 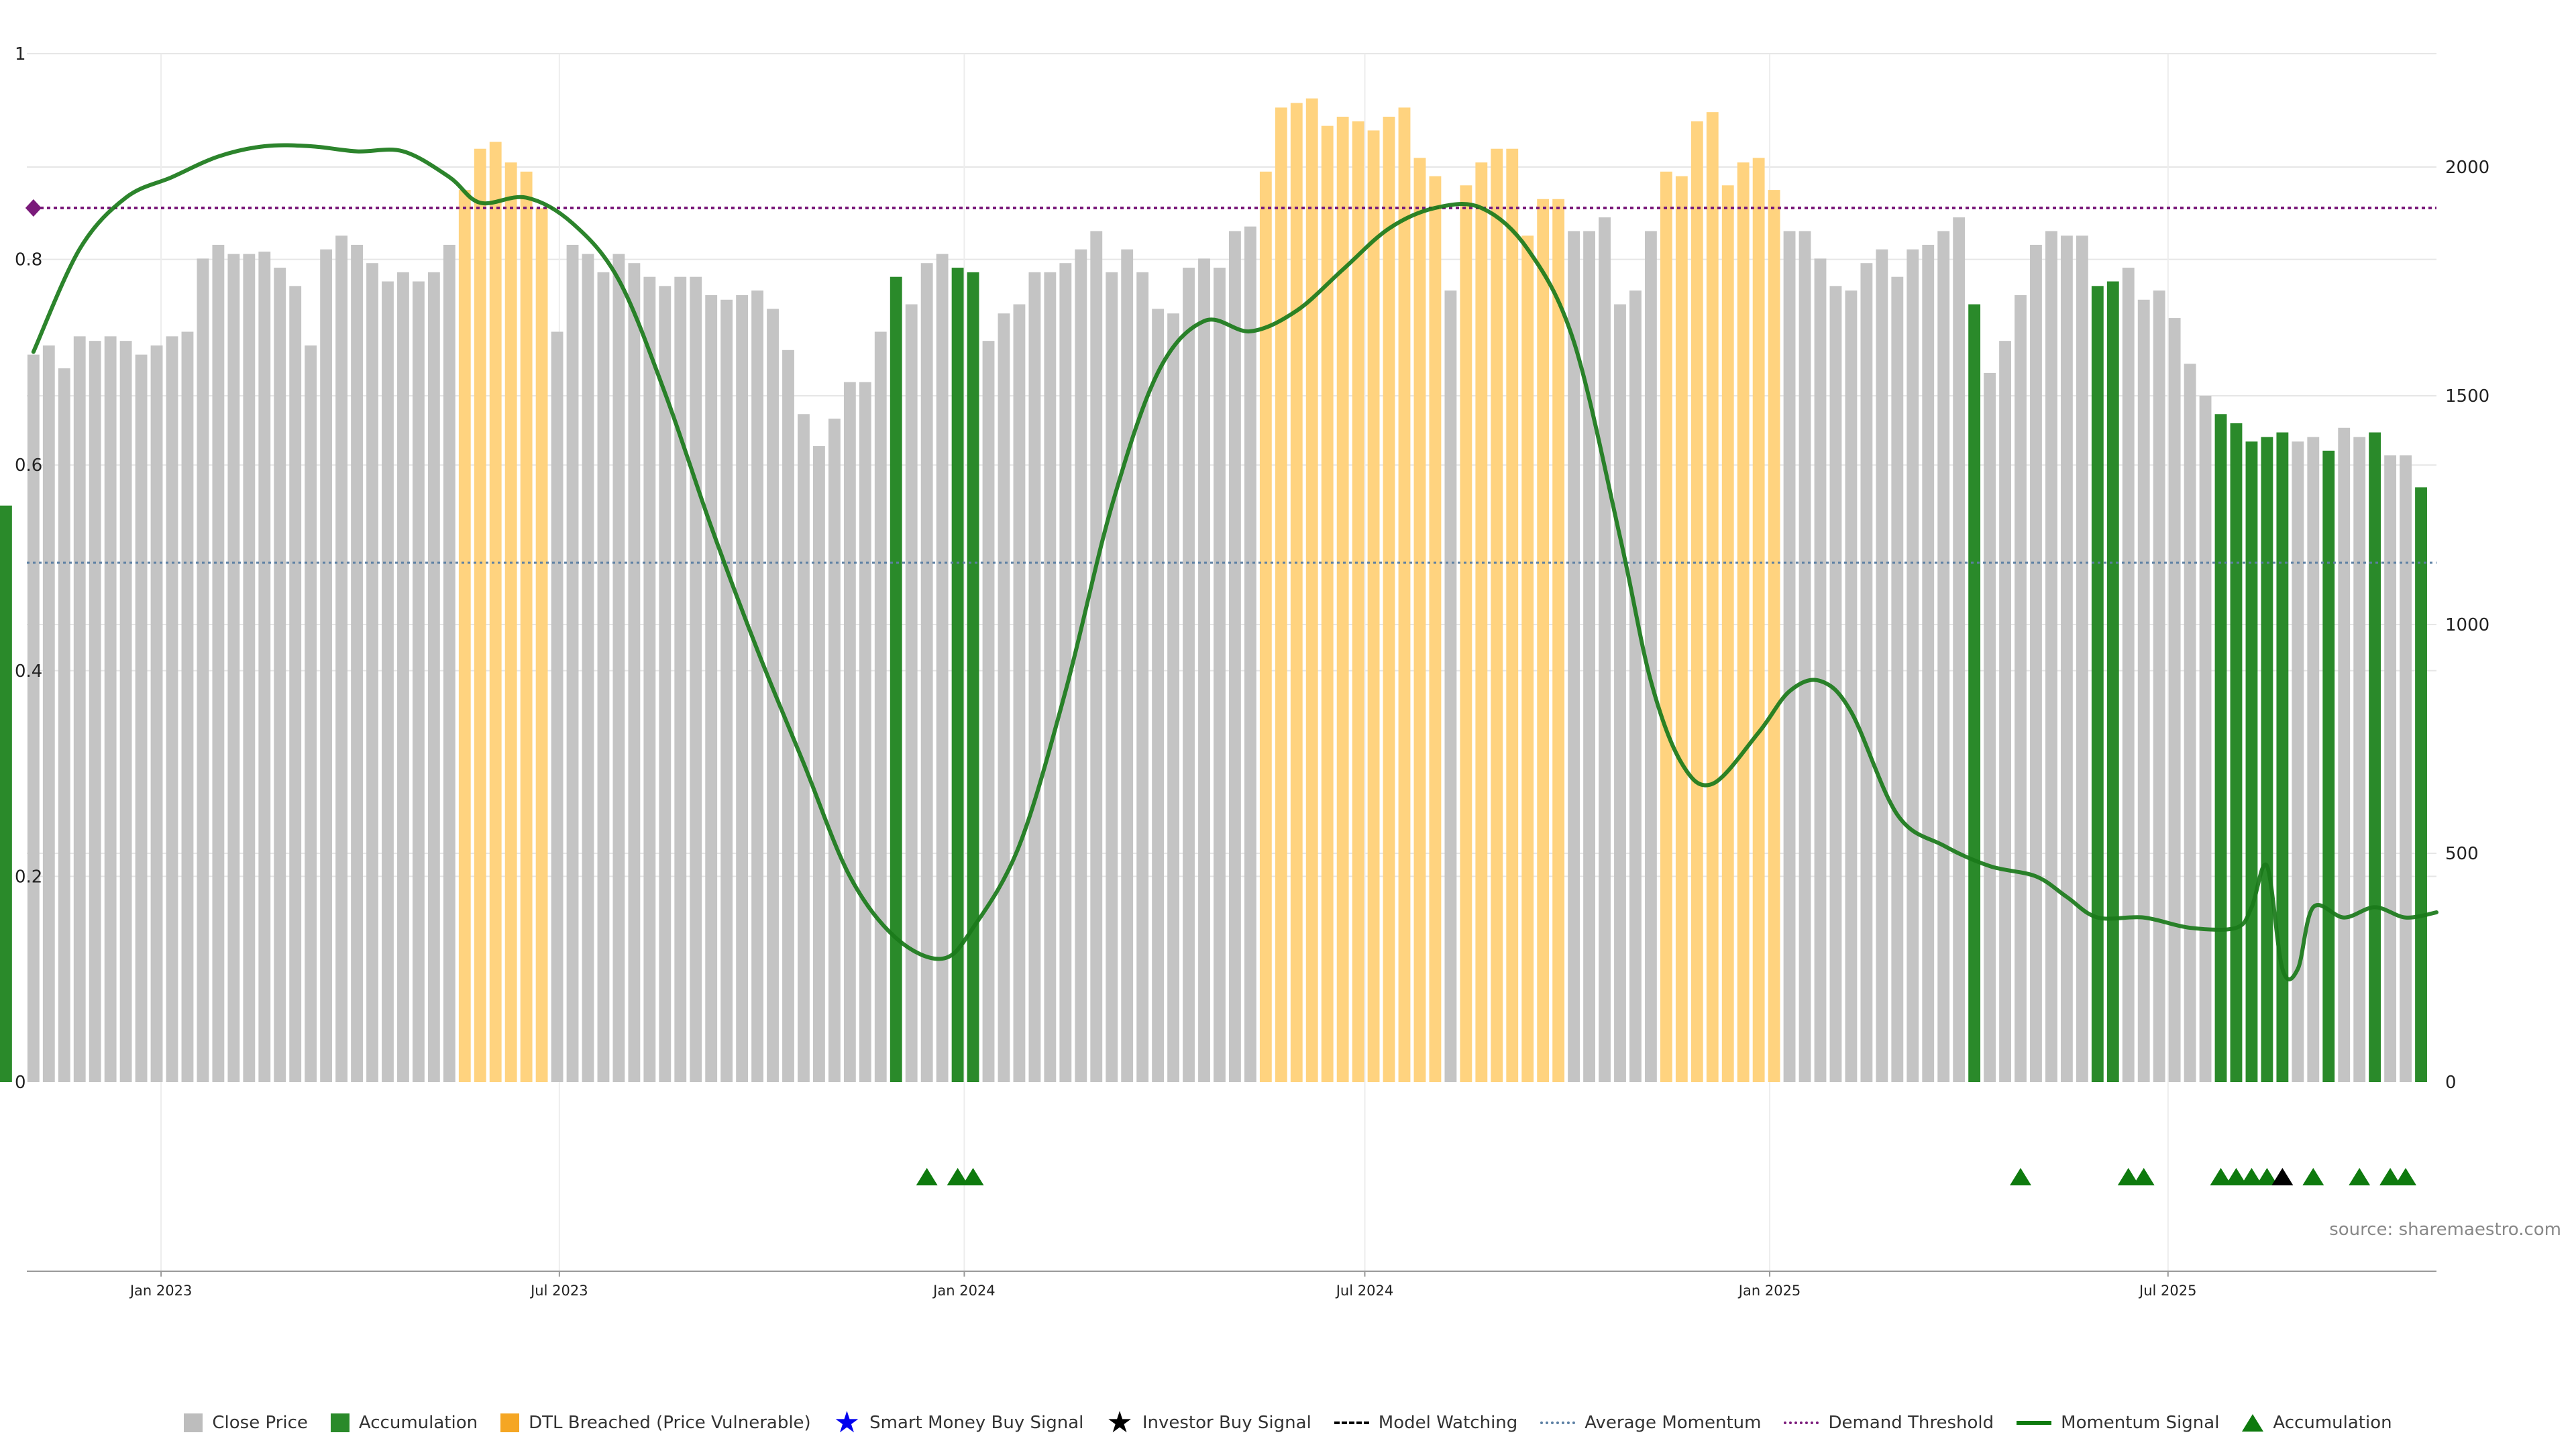 What do you see at coordinates (1226, 1423) in the screenshot?
I see `legend-label: Investor Buy Signal` at bounding box center [1226, 1423].